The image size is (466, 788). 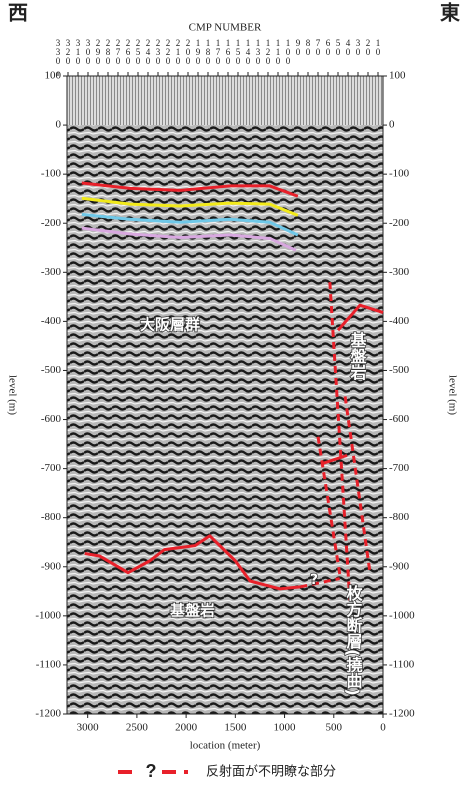 What do you see at coordinates (208, 51) in the screenshot?
I see `x2-tick-label: 180` at bounding box center [208, 51].